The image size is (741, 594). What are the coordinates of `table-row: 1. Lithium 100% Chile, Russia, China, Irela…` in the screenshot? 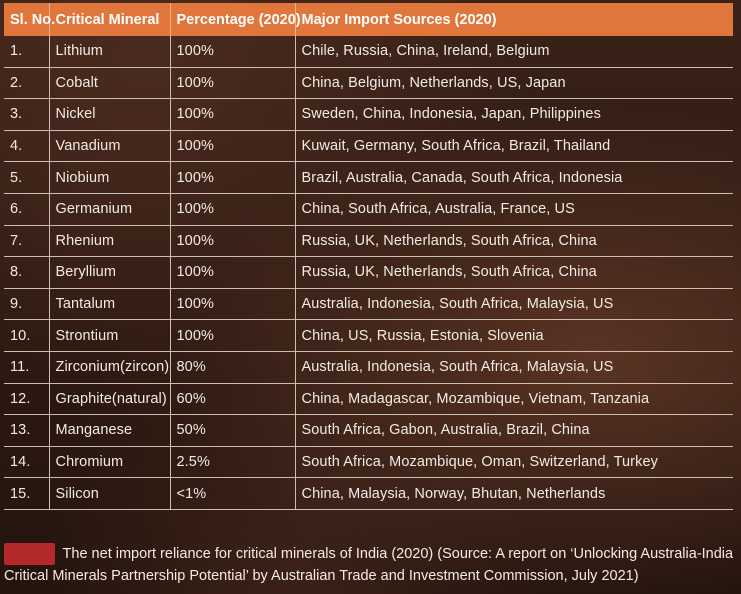 It's located at (368, 52).